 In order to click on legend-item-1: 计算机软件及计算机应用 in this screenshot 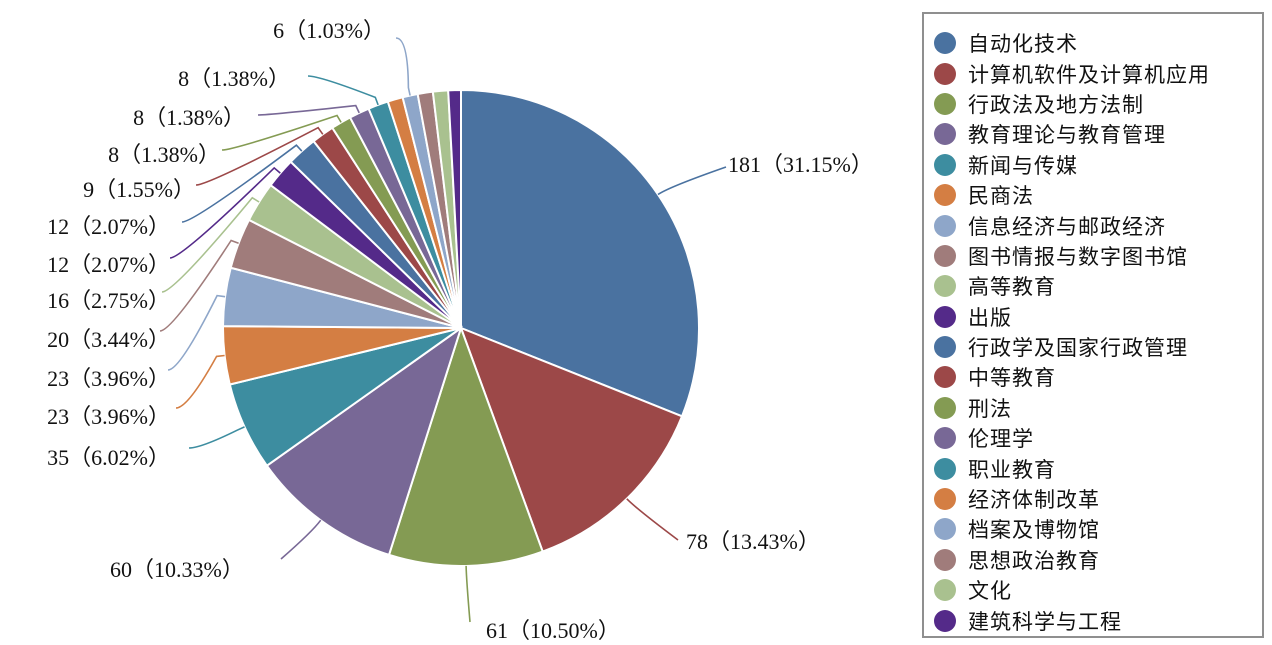, I will do `click(1067, 73)`.